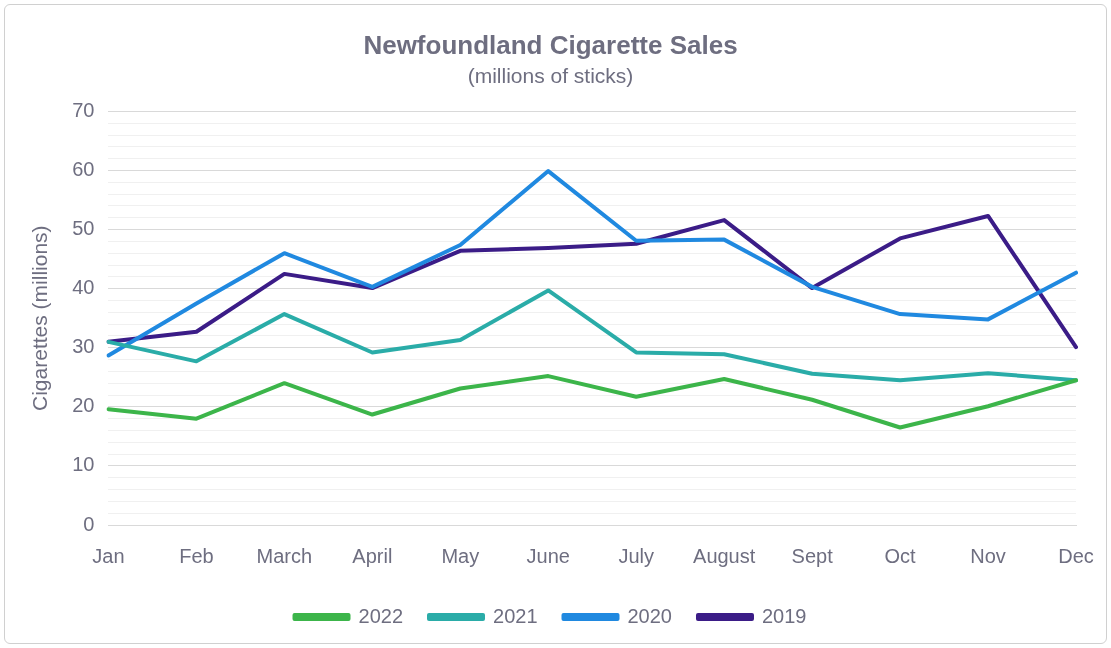  Describe the element at coordinates (1076, 555) in the screenshot. I see `x-tick-label: Dec` at that location.